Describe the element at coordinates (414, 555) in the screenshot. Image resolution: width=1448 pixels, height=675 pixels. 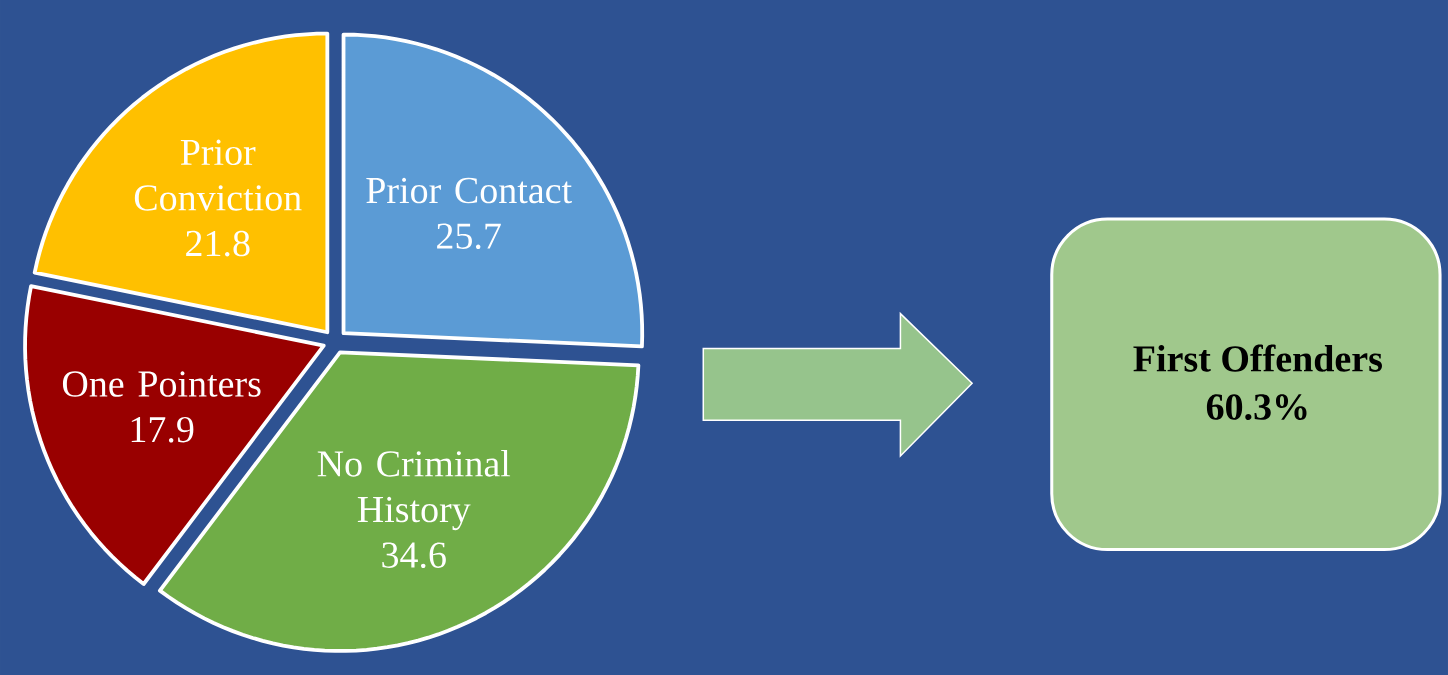
I see `data-label: 34.6` at that location.